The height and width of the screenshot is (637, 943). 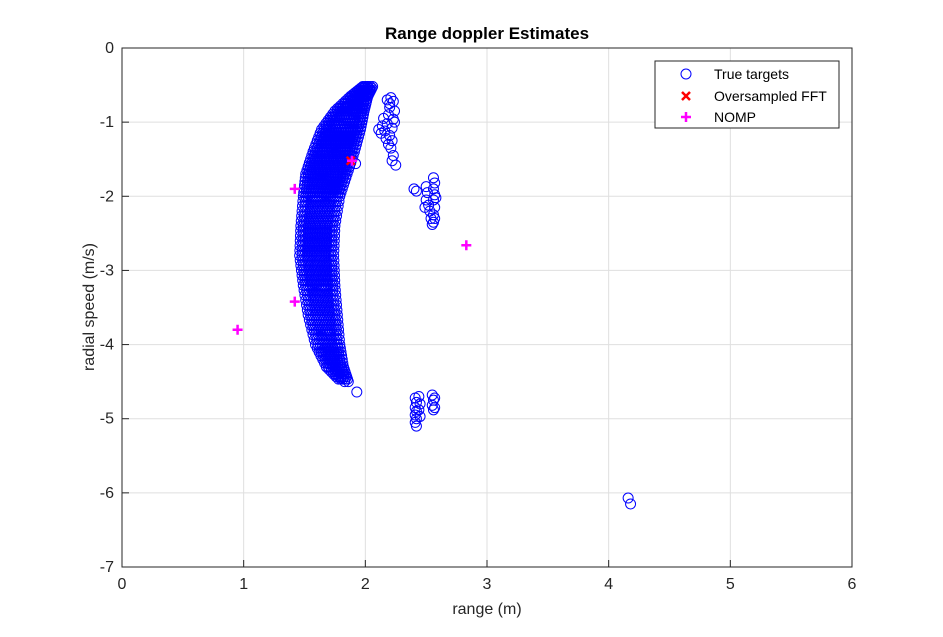 I want to click on x-tick-label: 6, so click(x=852, y=584).